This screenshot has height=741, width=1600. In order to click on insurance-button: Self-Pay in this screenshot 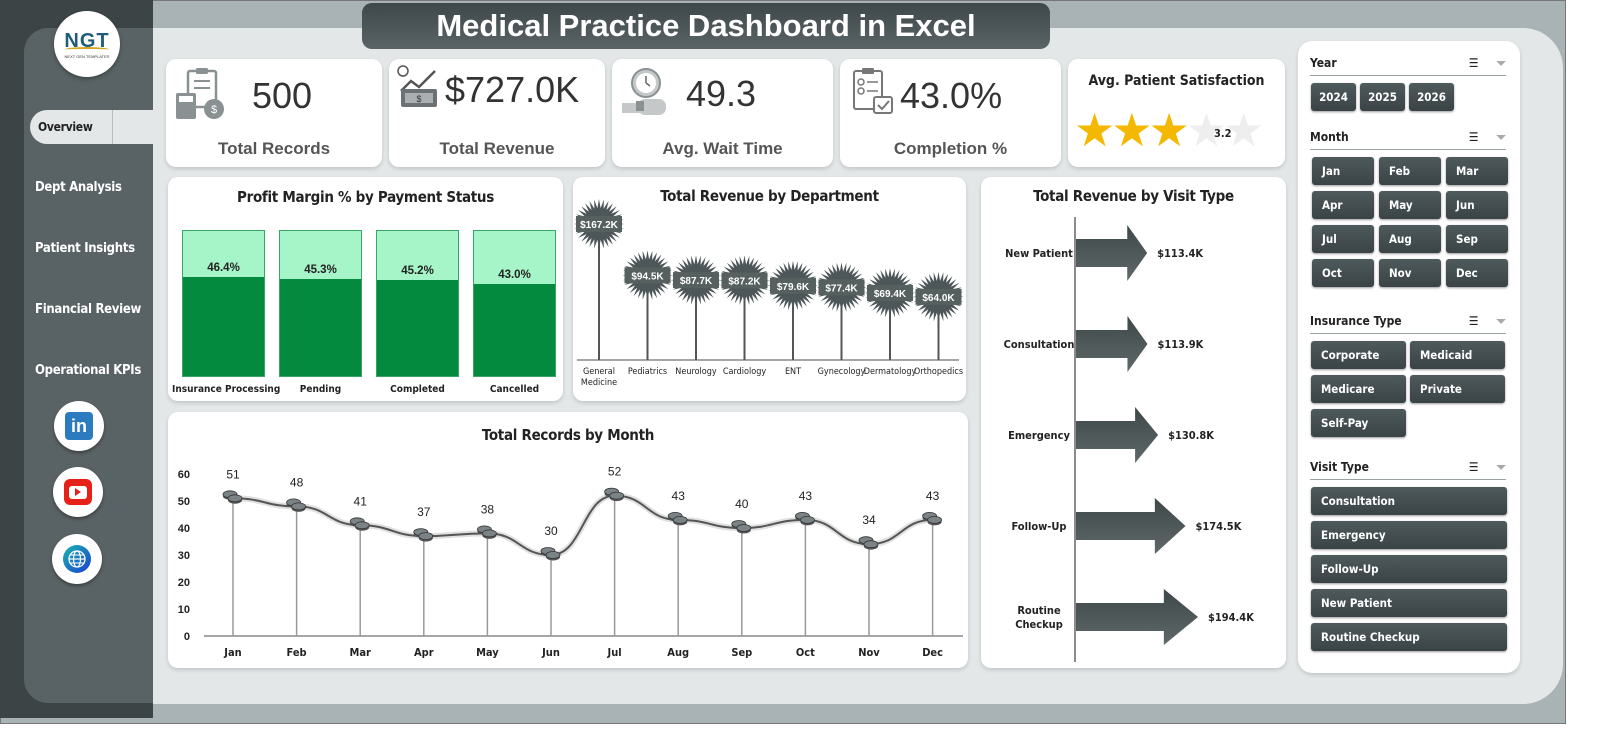, I will do `click(1358, 423)`.